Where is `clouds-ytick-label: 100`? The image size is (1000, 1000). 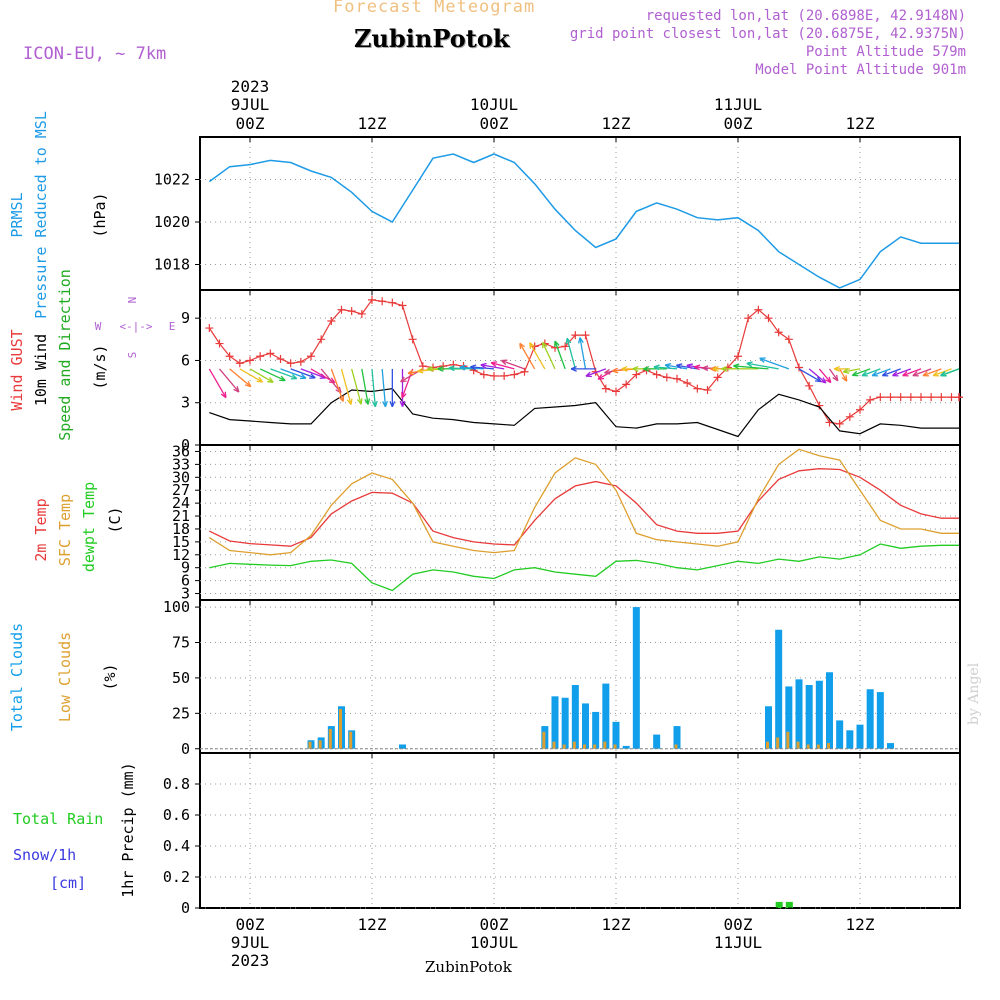 clouds-ytick-label: 100 is located at coordinates (176, 607).